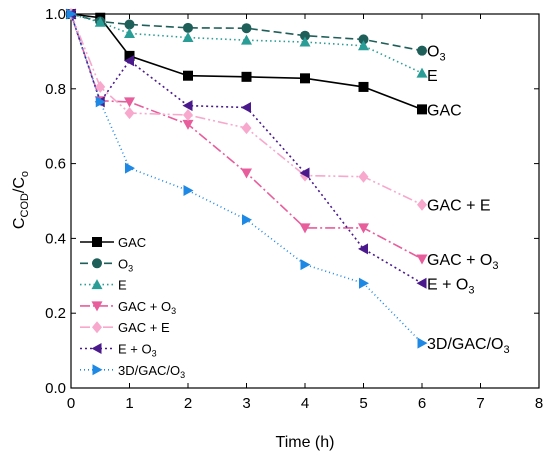 This screenshot has height=460, width=550. What do you see at coordinates (25, 205) in the screenshot?
I see `y-axis-label-sub-cod: COD` at bounding box center [25, 205].